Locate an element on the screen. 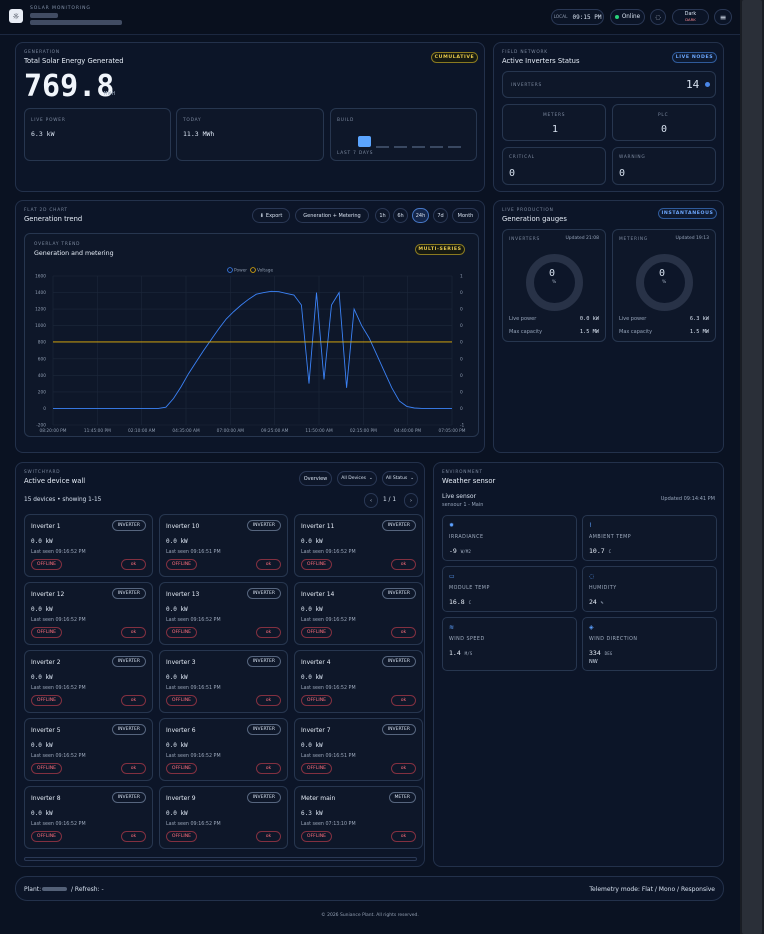  device-name: Inverter 6 is located at coordinates (181, 730).